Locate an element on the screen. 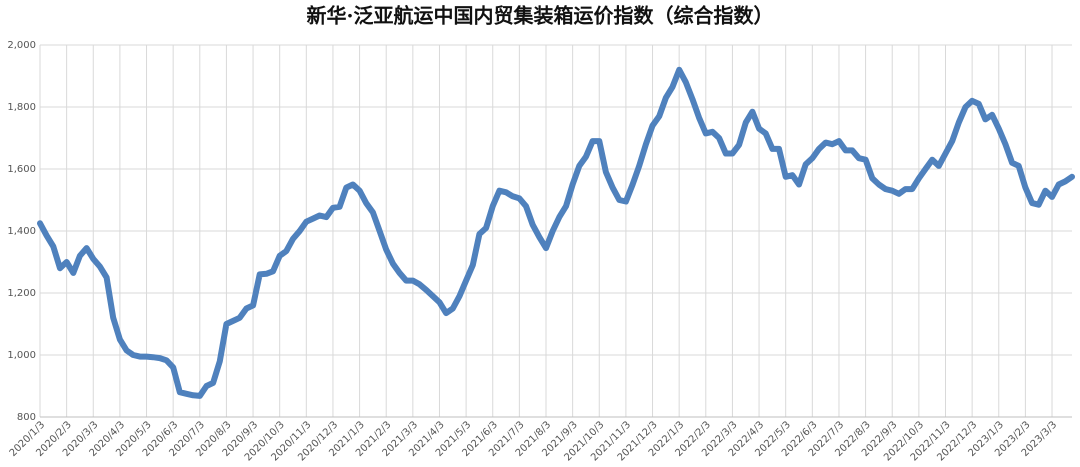  y-tick-label: 800 is located at coordinates (26, 417).